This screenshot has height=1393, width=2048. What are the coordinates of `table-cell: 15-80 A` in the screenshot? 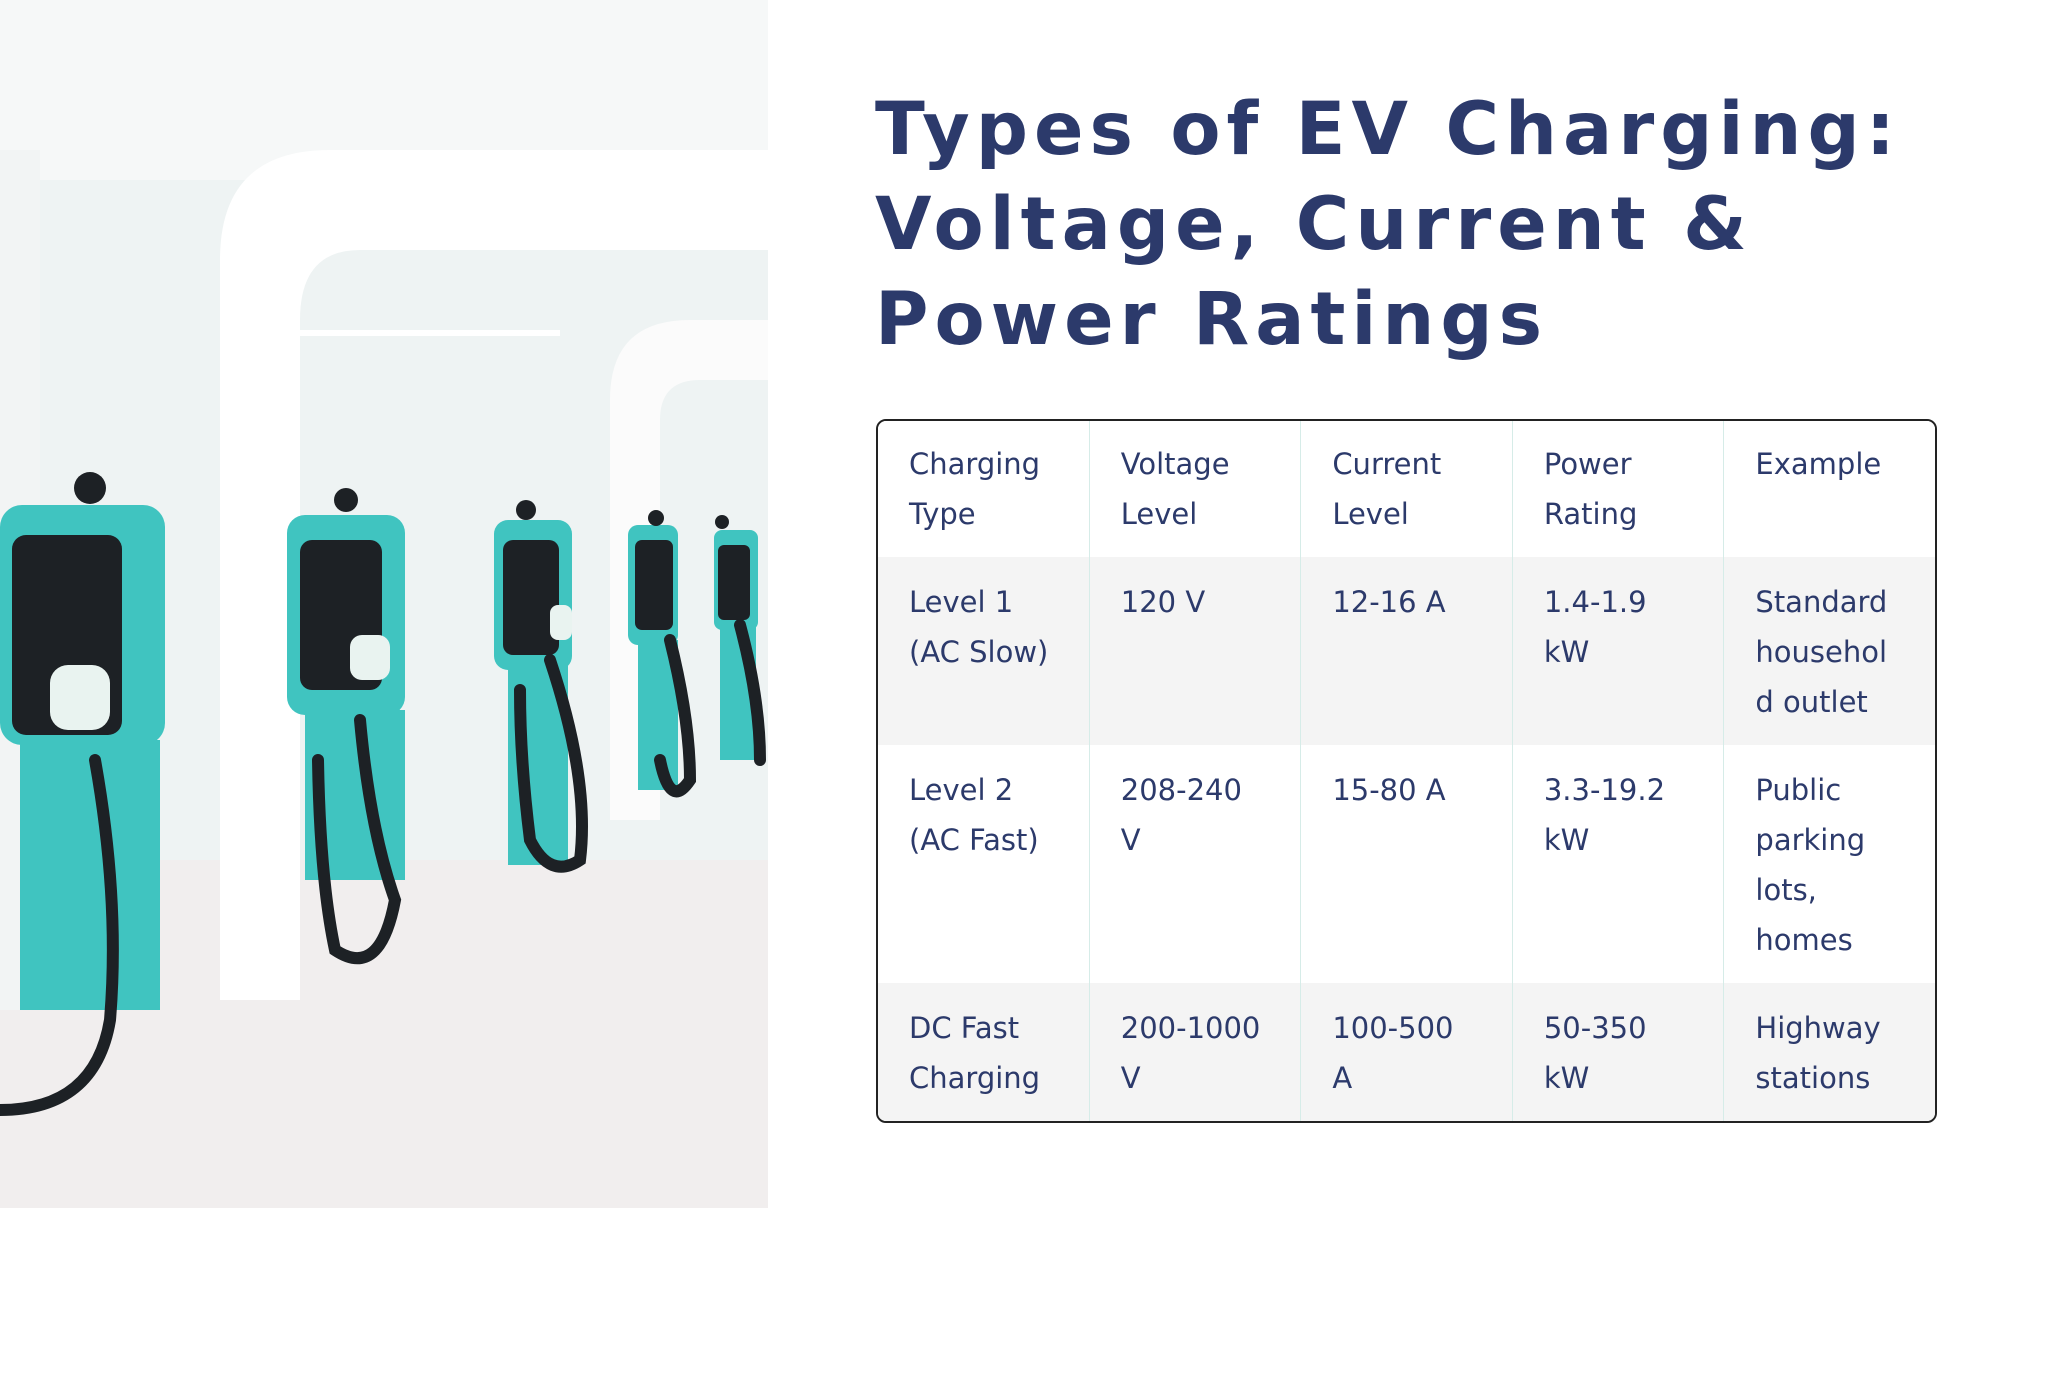 It's located at (1406, 864).